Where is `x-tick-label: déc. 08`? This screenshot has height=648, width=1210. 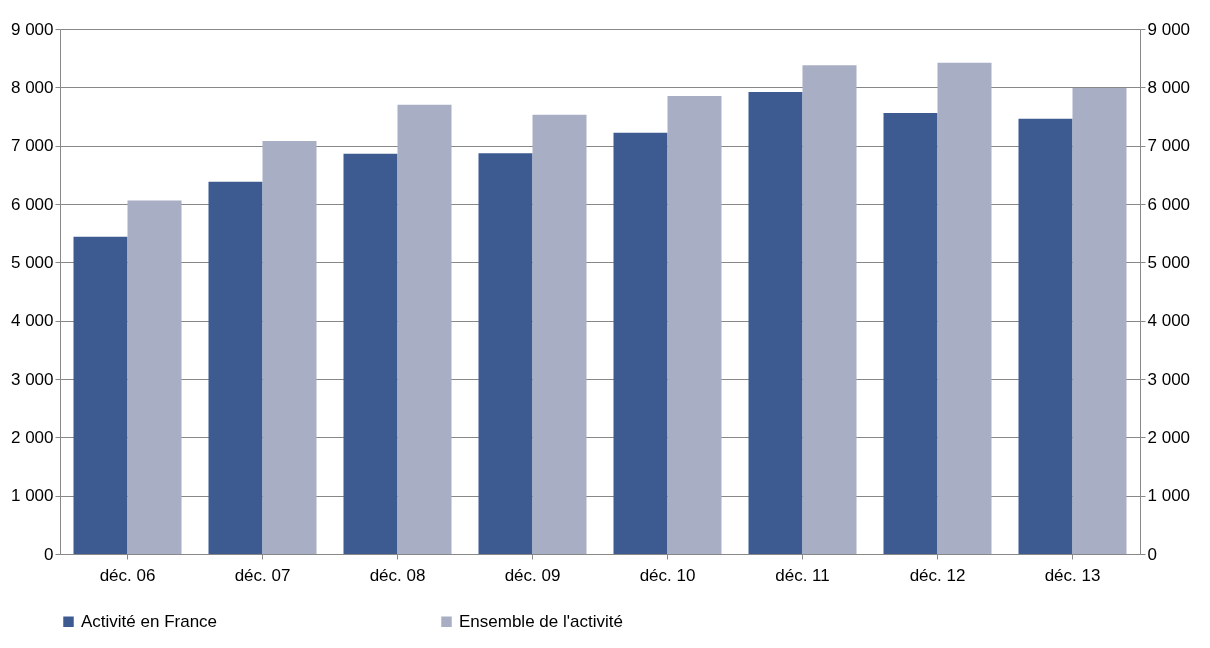 x-tick-label: déc. 08 is located at coordinates (397, 575).